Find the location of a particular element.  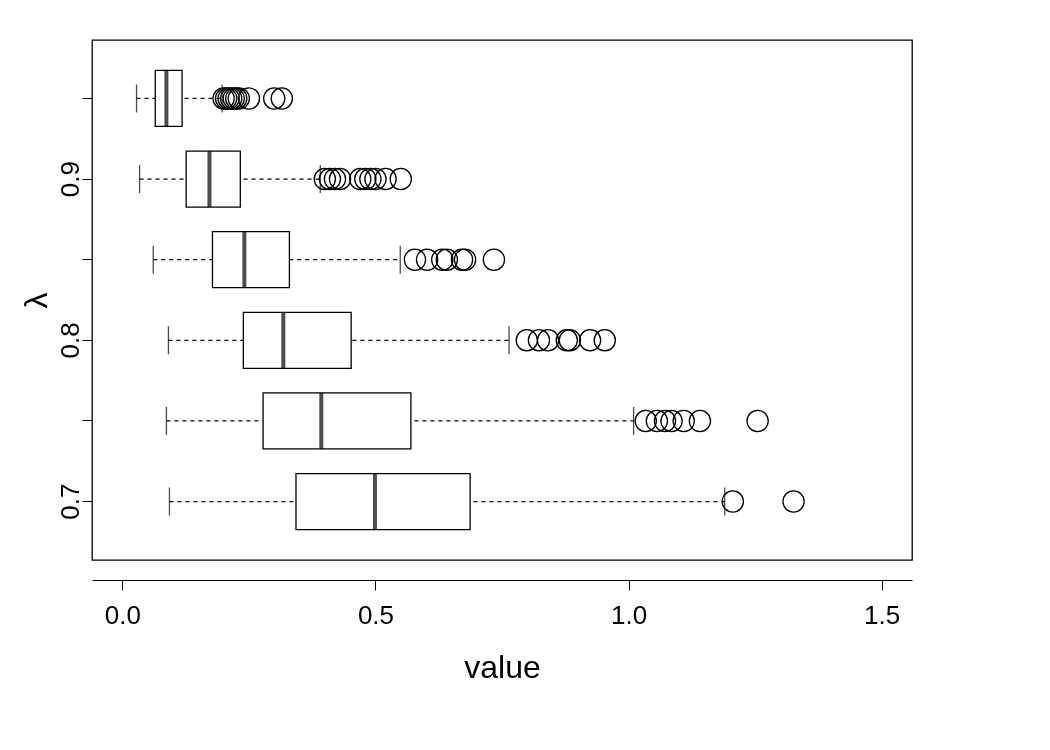

y-tick-label: 0.8 is located at coordinates (69, 340).